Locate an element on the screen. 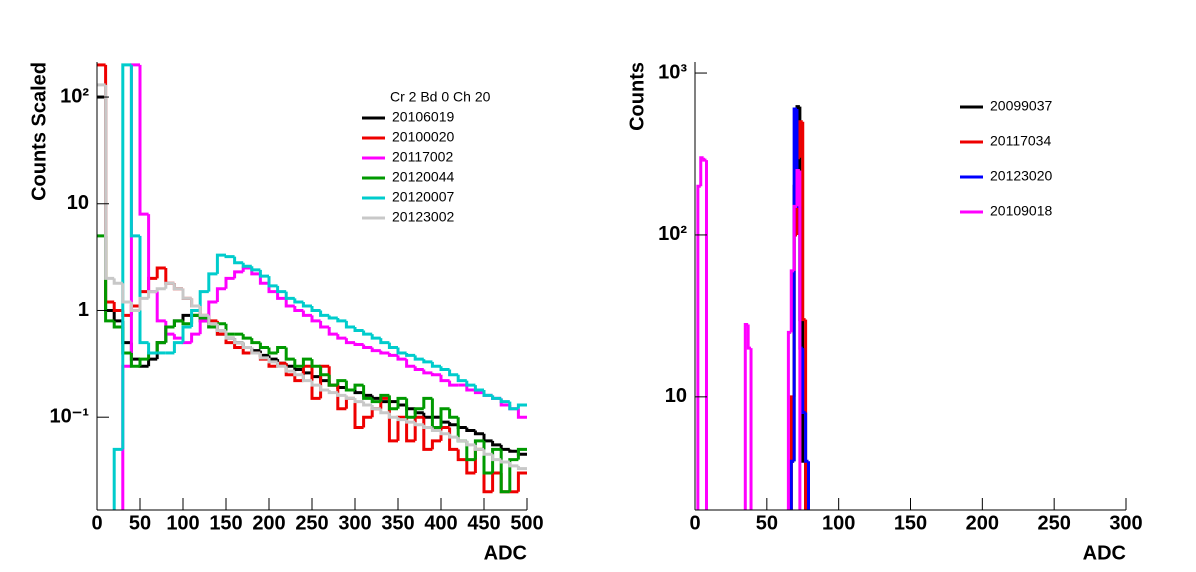 The width and height of the screenshot is (1196, 572). x-tick-label: 0 is located at coordinates (694, 523).